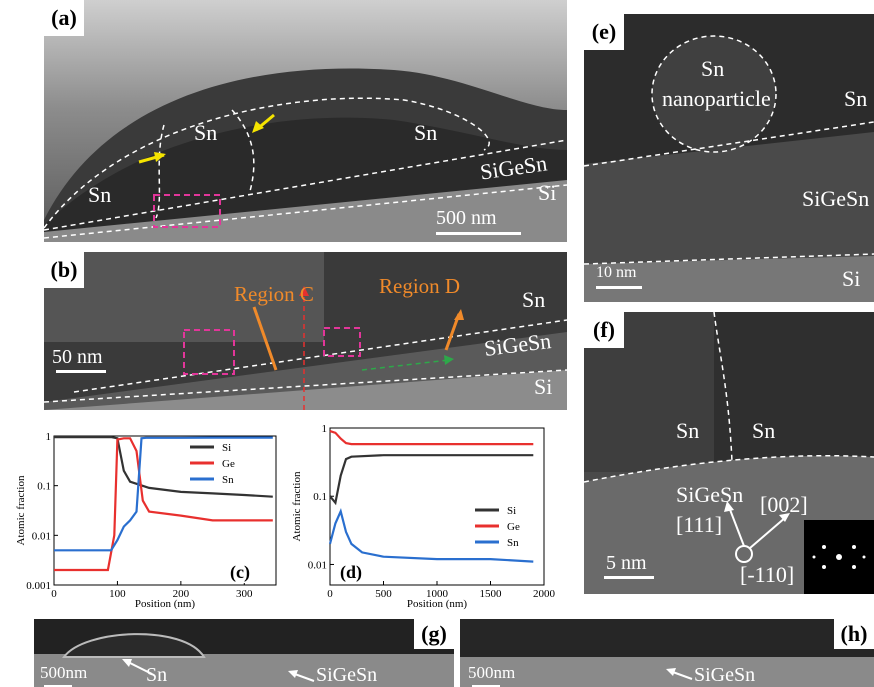  I want to click on panel-h: (h) 500nm SiGeSn, so click(667, 653).